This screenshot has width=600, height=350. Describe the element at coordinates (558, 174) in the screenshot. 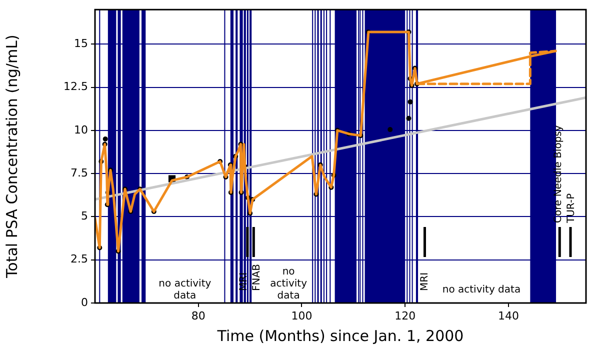

I see `ref-line-label: Core Needle Biopsy` at that location.